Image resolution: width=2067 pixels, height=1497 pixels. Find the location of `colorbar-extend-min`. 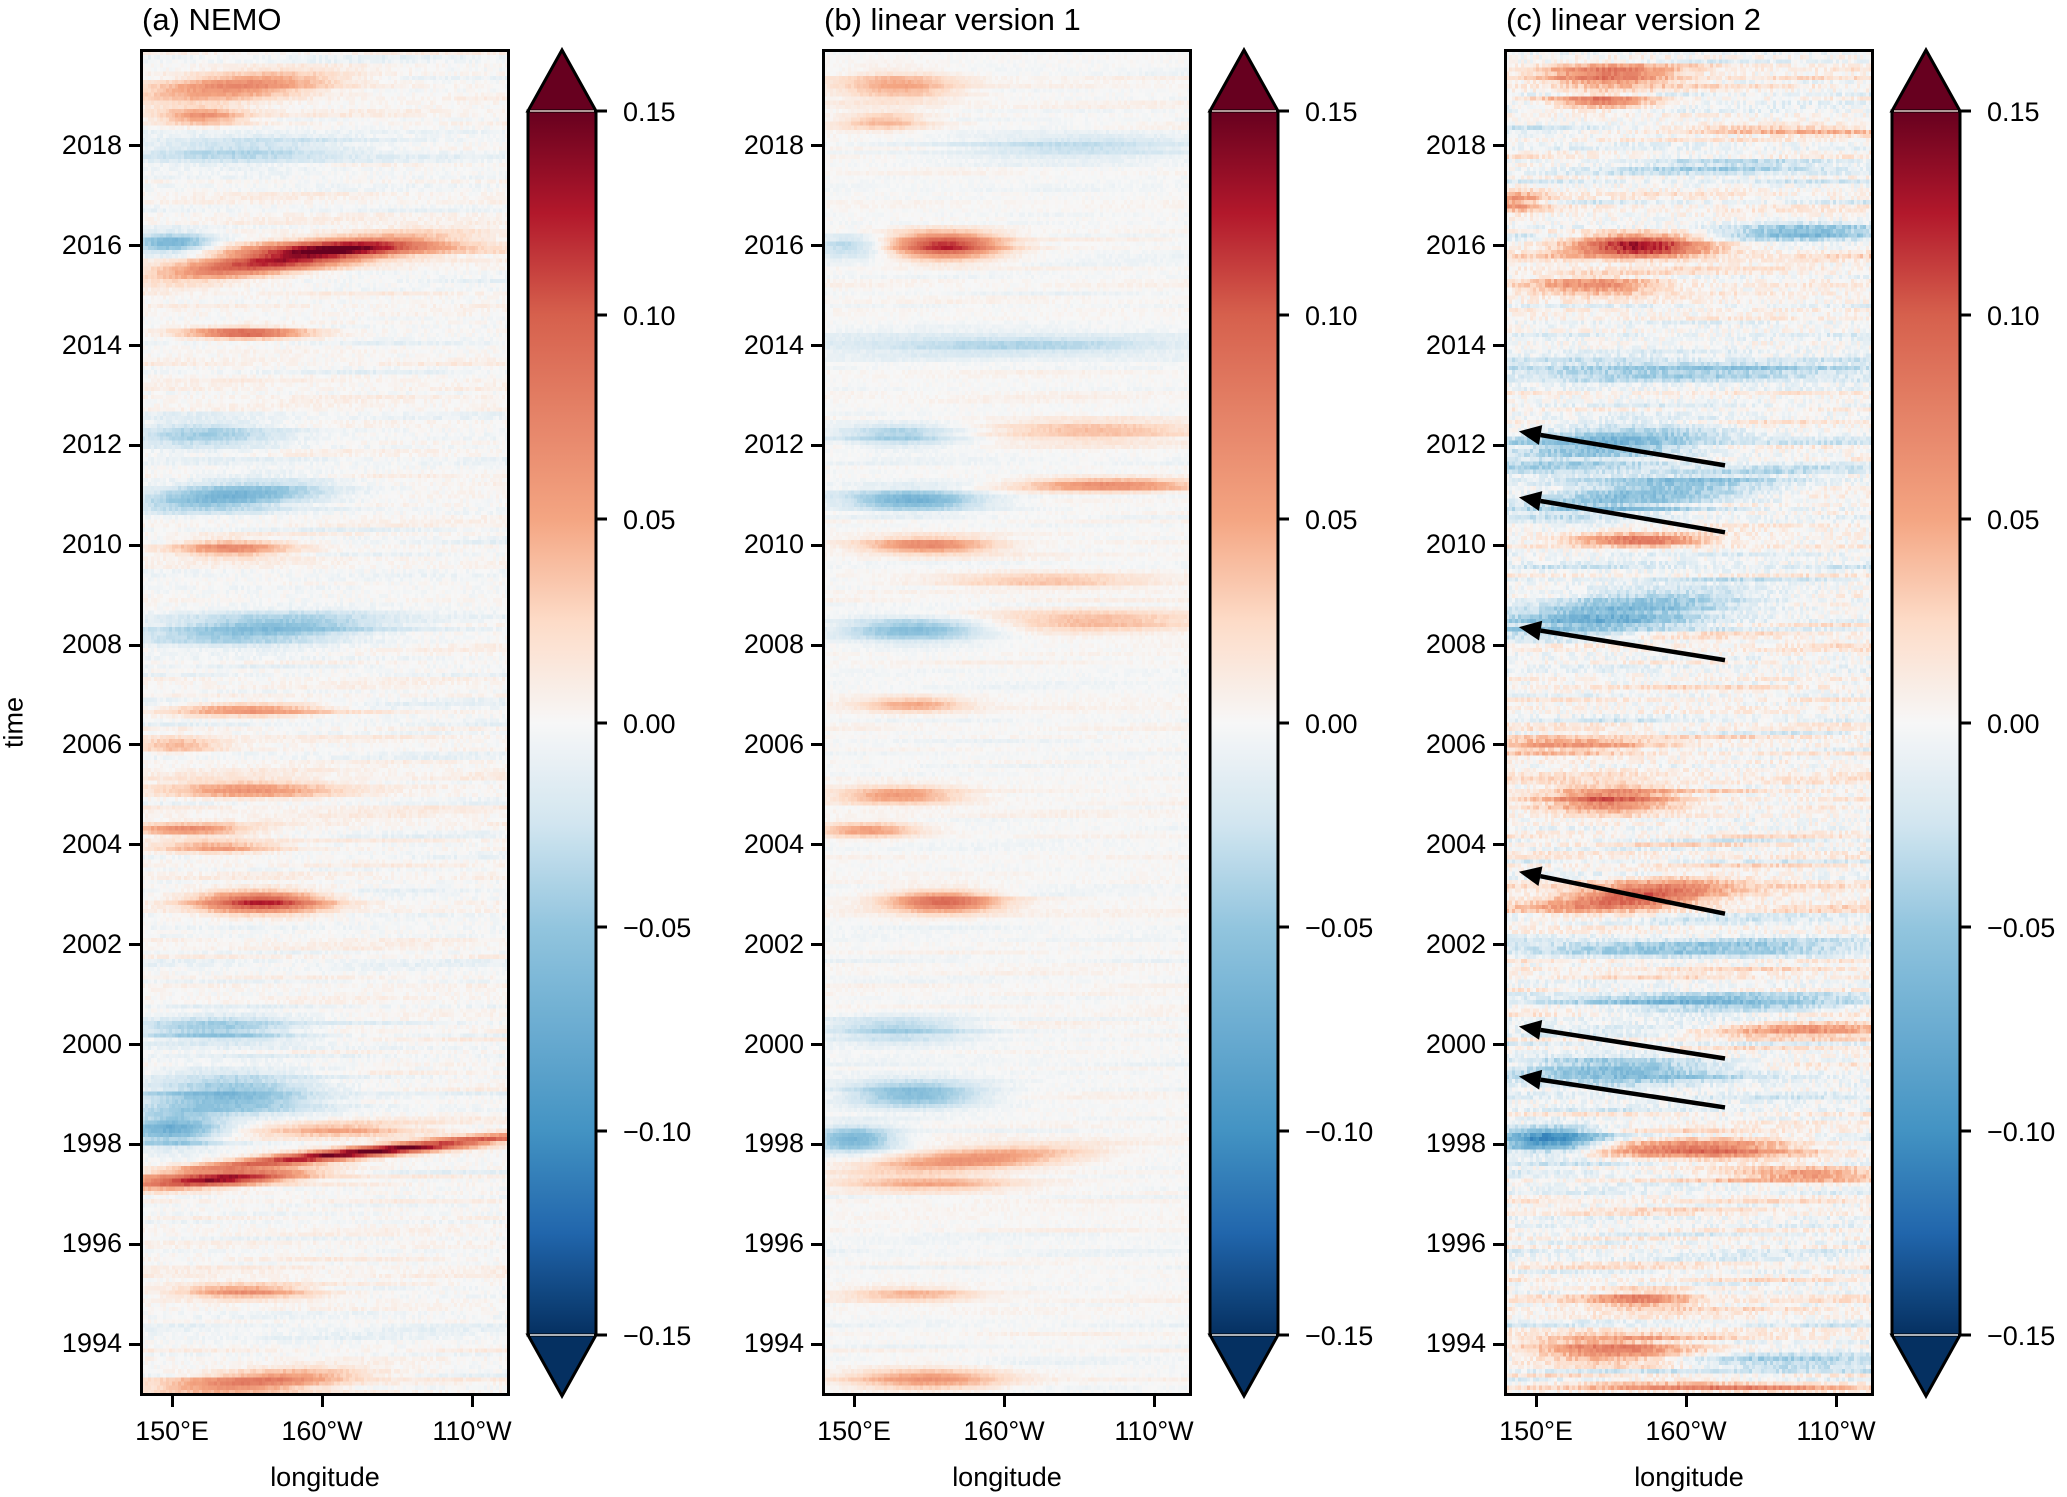

colorbar-extend-min is located at coordinates (1926, 1366).